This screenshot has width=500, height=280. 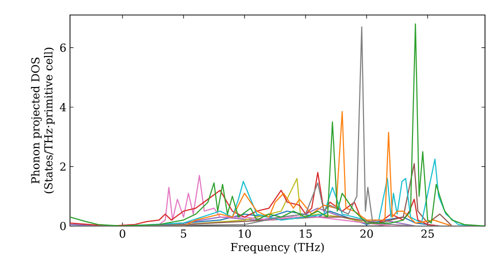 I want to click on x-tick-label: 15, so click(x=306, y=234).